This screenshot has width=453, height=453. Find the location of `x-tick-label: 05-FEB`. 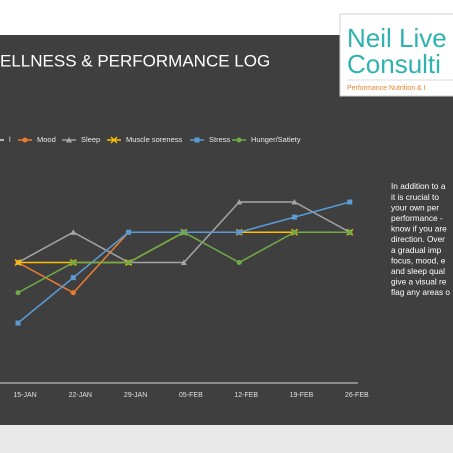

x-tick-label: 05-FEB is located at coordinates (191, 395).